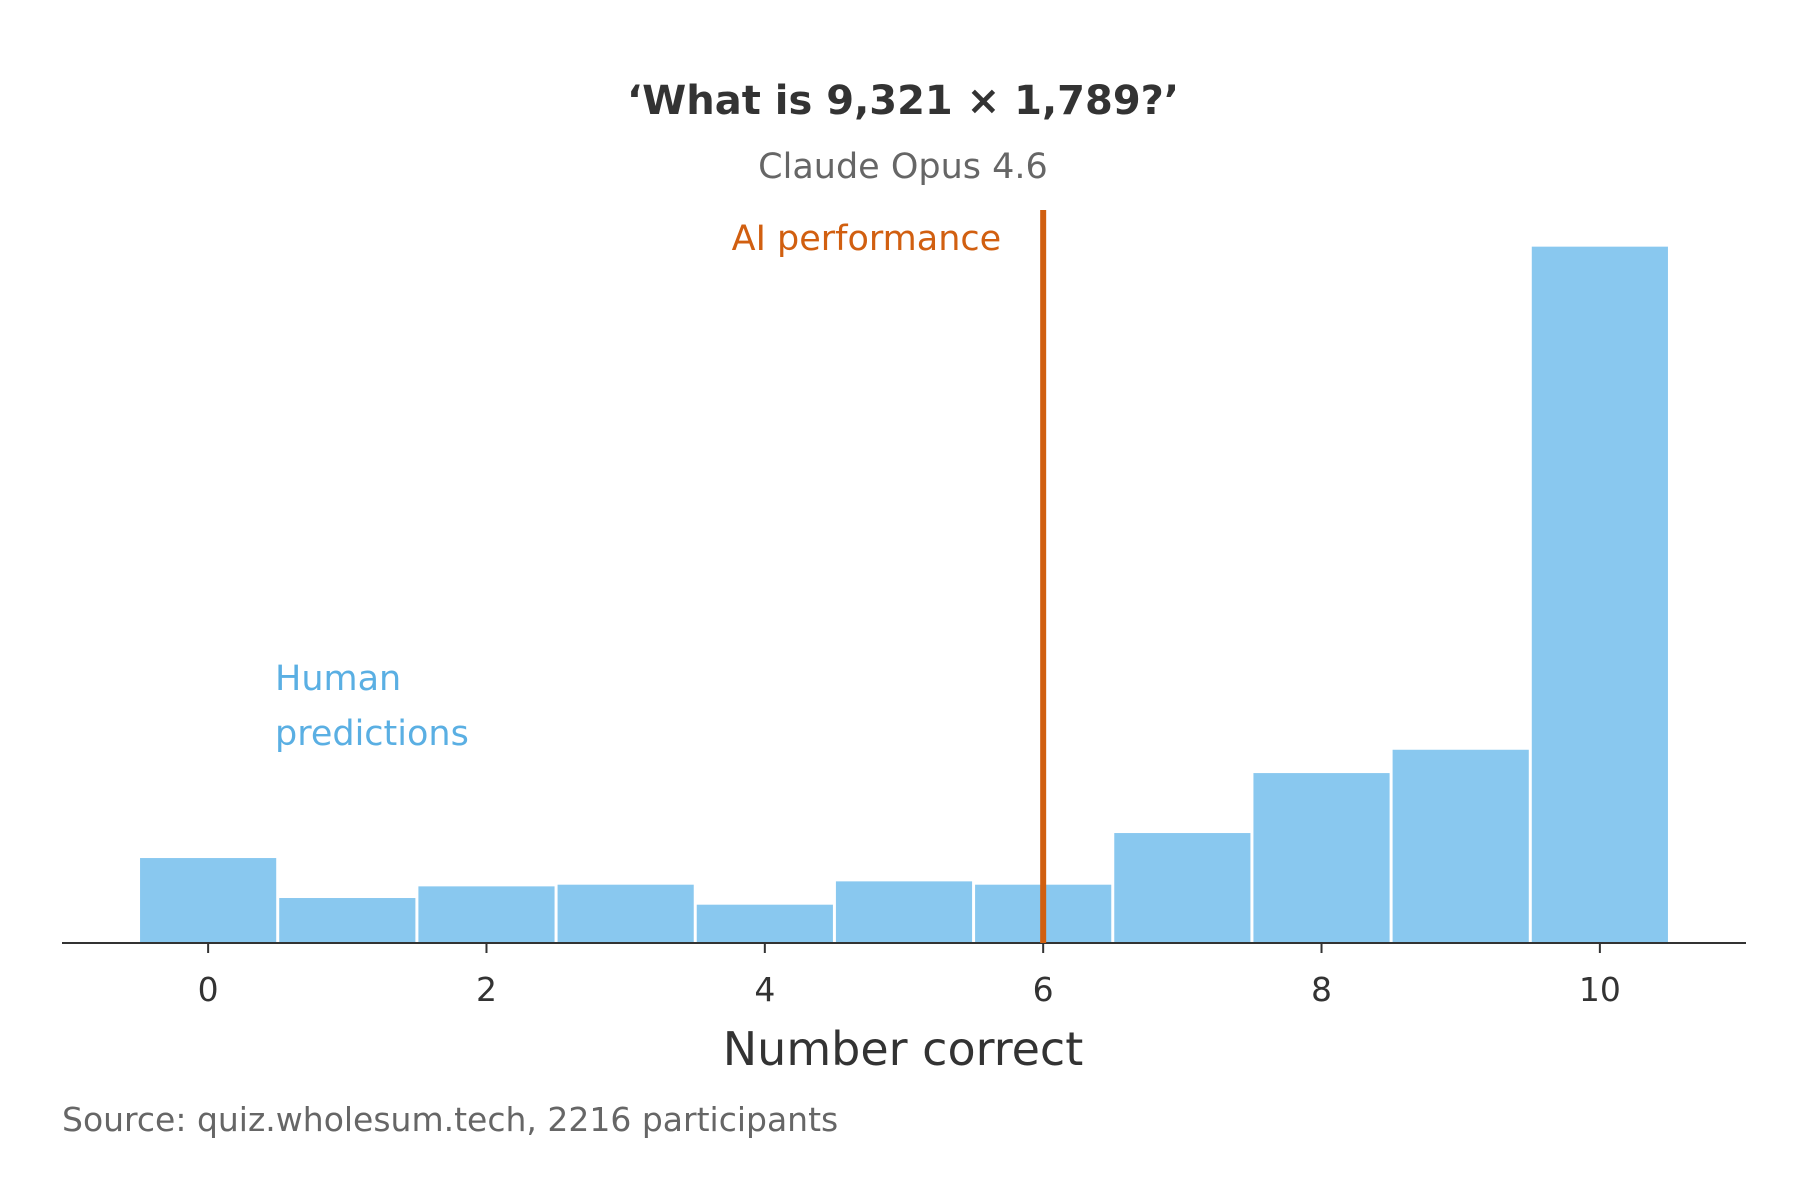  What do you see at coordinates (764, 989) in the screenshot?
I see `x-tick-label-4: 4` at bounding box center [764, 989].